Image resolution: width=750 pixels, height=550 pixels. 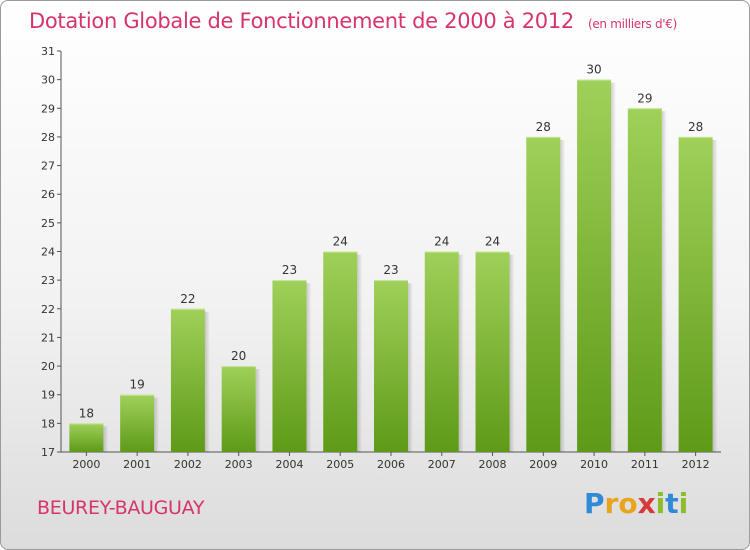 What do you see at coordinates (48, 366) in the screenshot?
I see `y-tick-label: 20` at bounding box center [48, 366].